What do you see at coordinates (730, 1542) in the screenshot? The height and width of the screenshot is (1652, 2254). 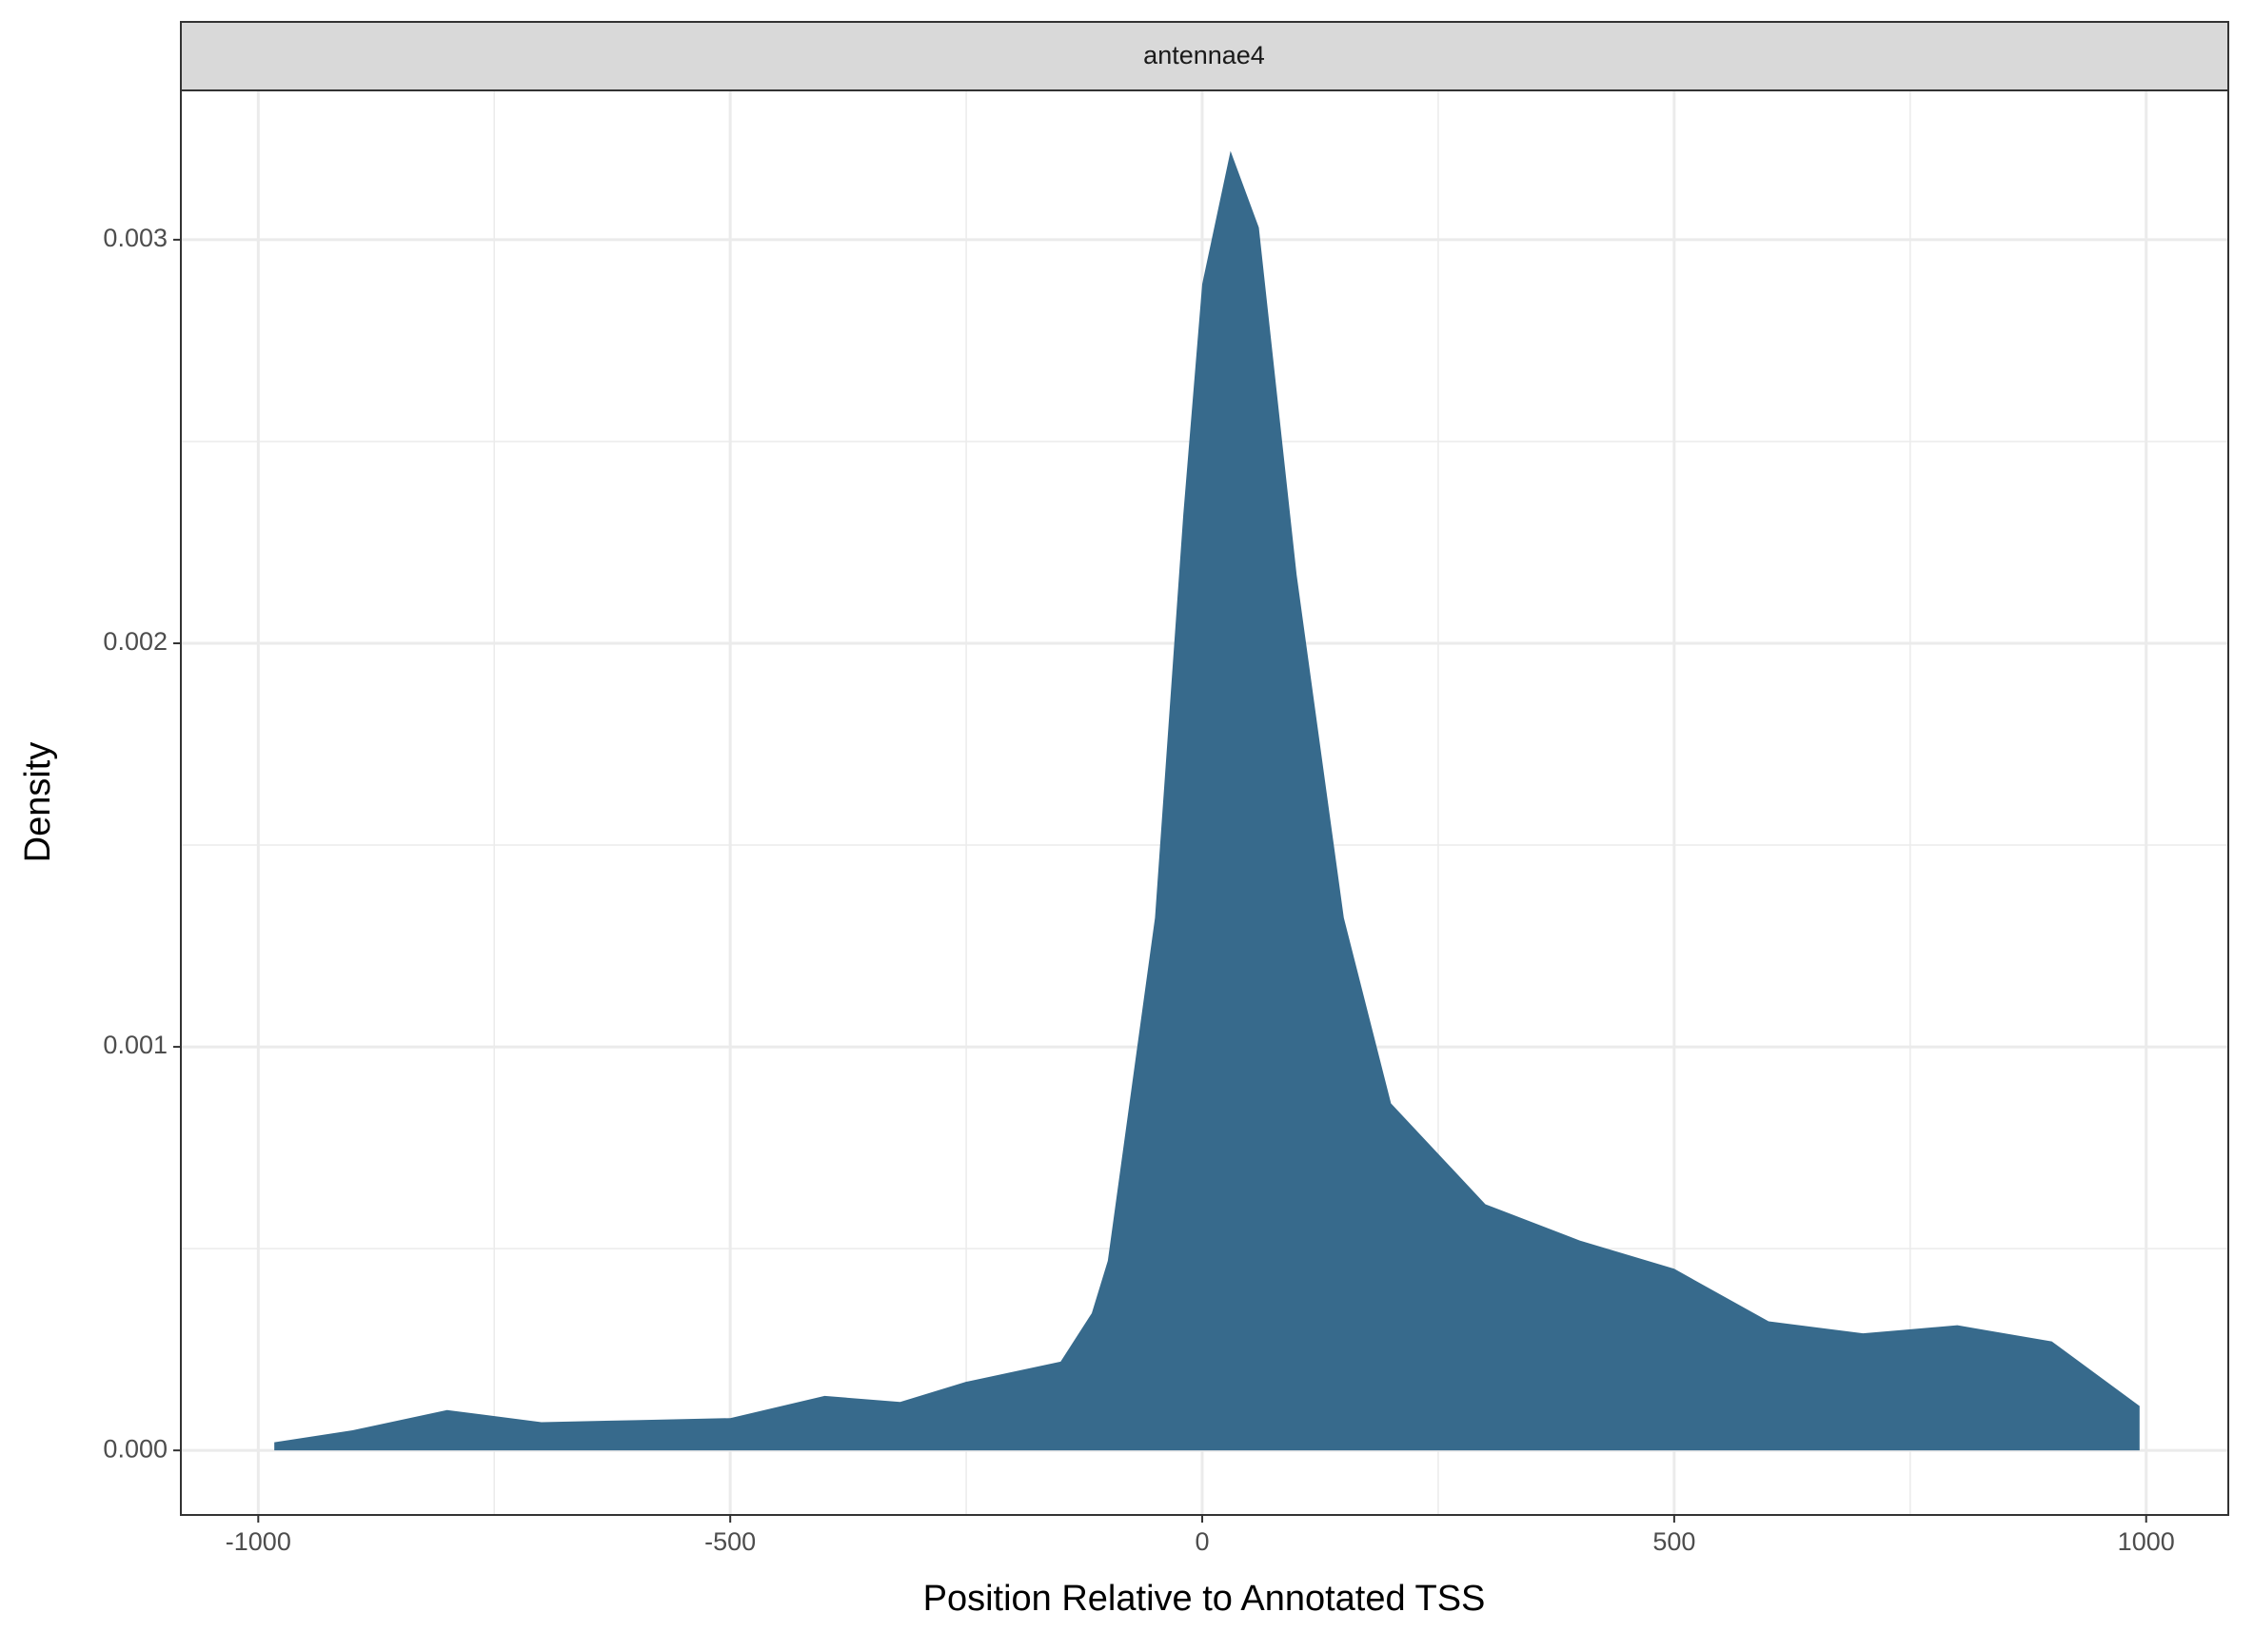 I see `x-tick-label: -500` at bounding box center [730, 1542].